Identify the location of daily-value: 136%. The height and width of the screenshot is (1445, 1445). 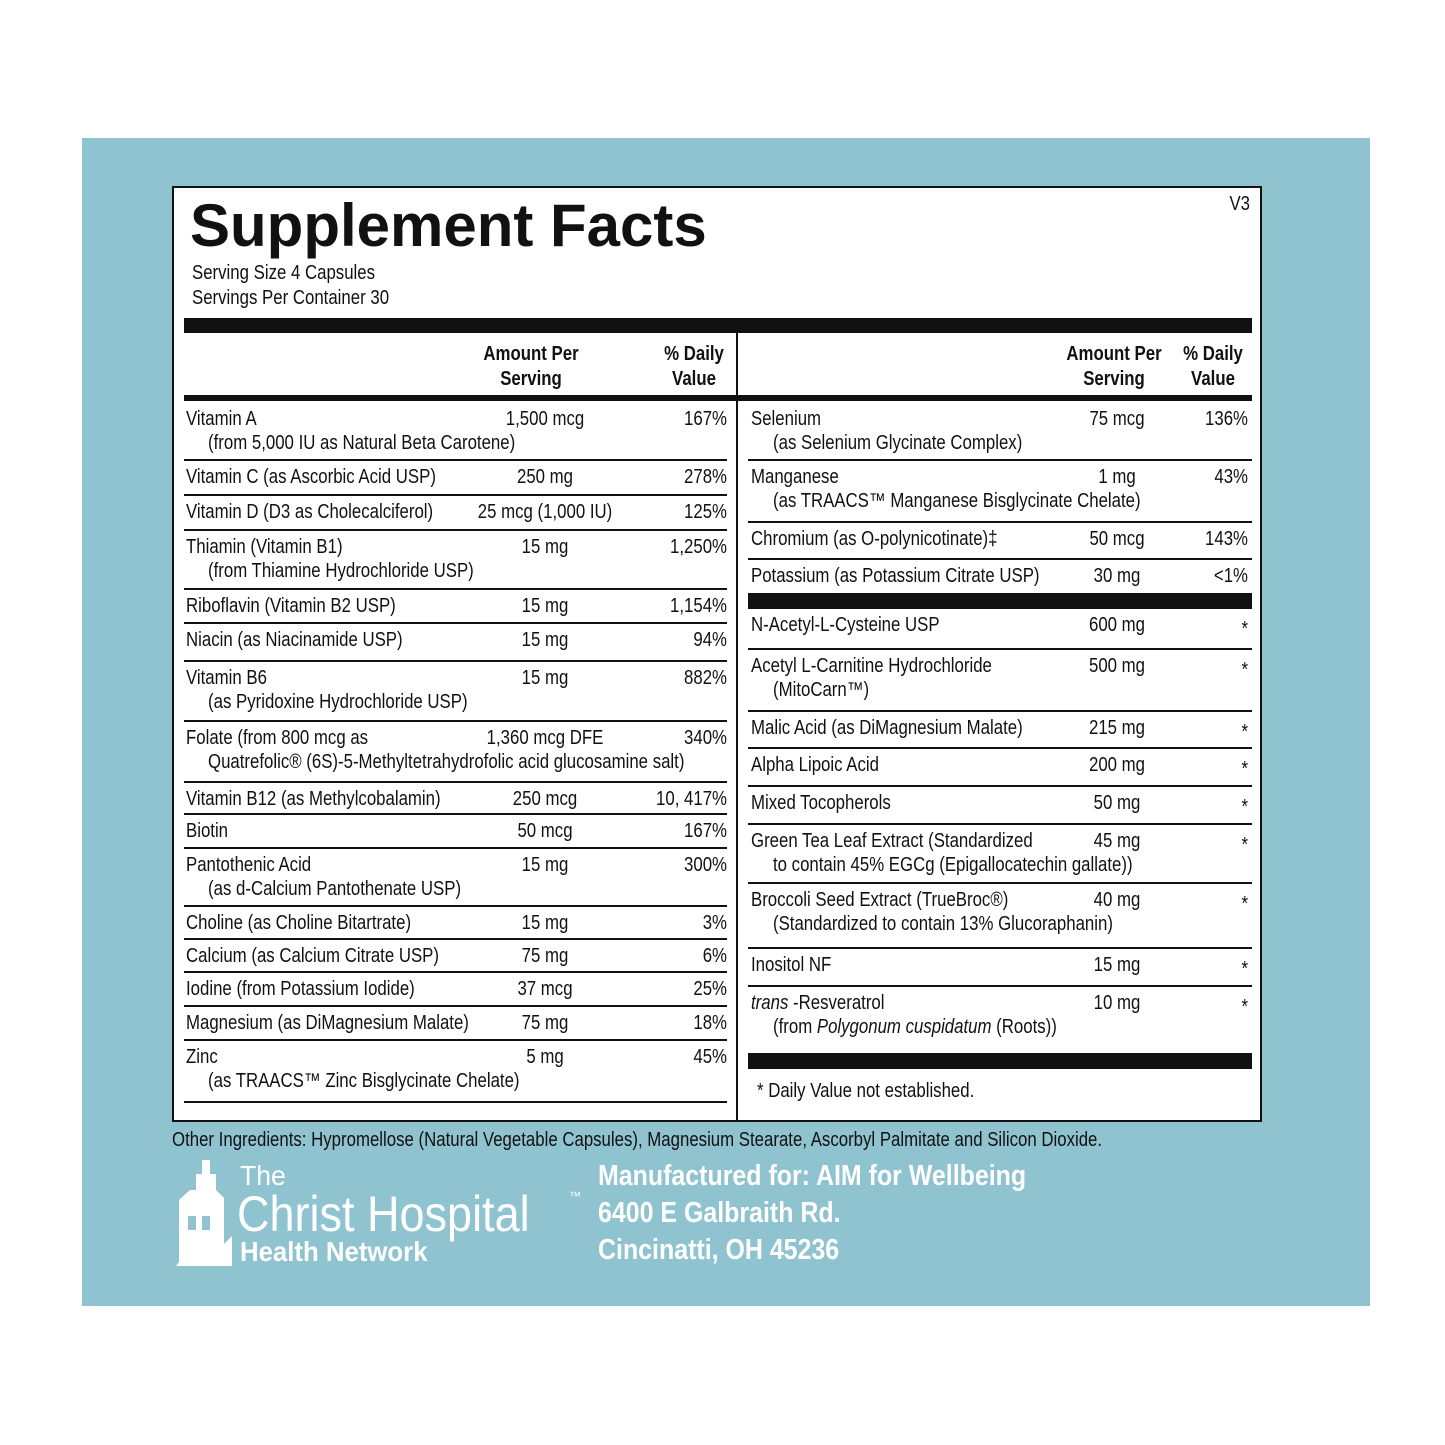
(1226, 419).